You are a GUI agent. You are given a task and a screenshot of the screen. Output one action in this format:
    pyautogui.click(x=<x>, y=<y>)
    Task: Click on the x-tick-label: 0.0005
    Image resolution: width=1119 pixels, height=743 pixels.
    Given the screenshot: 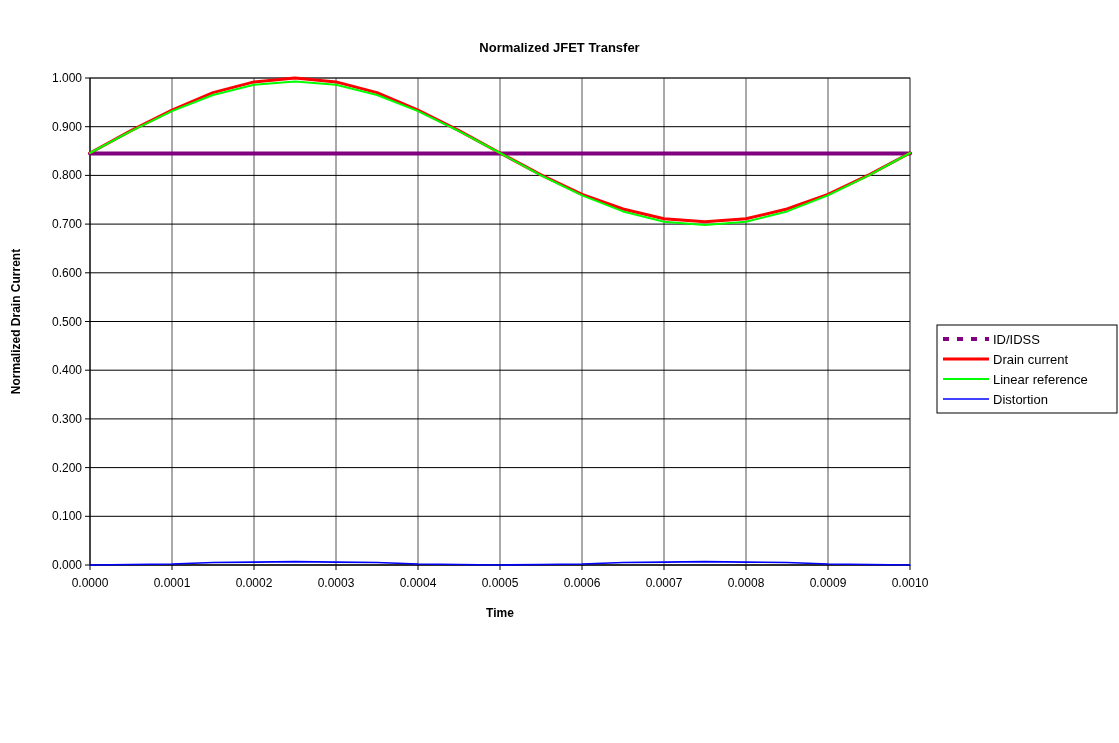 What is the action you would take?
    pyautogui.click(x=500, y=583)
    